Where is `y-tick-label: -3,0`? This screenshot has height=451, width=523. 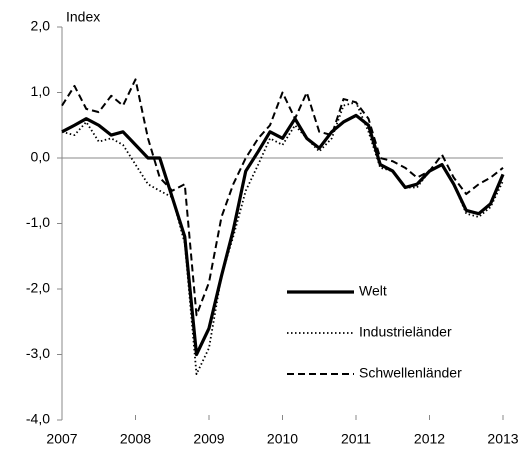 y-tick-label: -3,0 is located at coordinates (38, 353).